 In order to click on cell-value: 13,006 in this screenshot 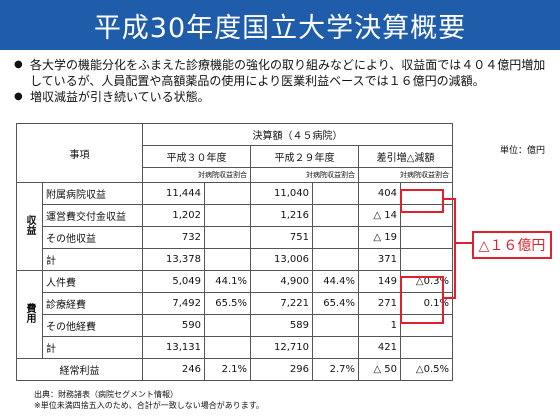, I will do `click(281, 259)`.